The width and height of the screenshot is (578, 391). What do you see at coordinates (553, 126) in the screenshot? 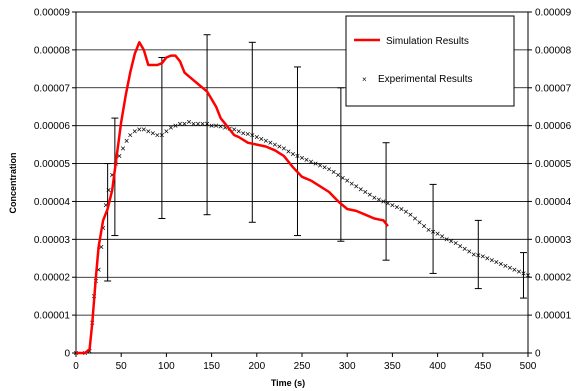
I see `y-tick-label-right: 0.00006` at bounding box center [553, 126].